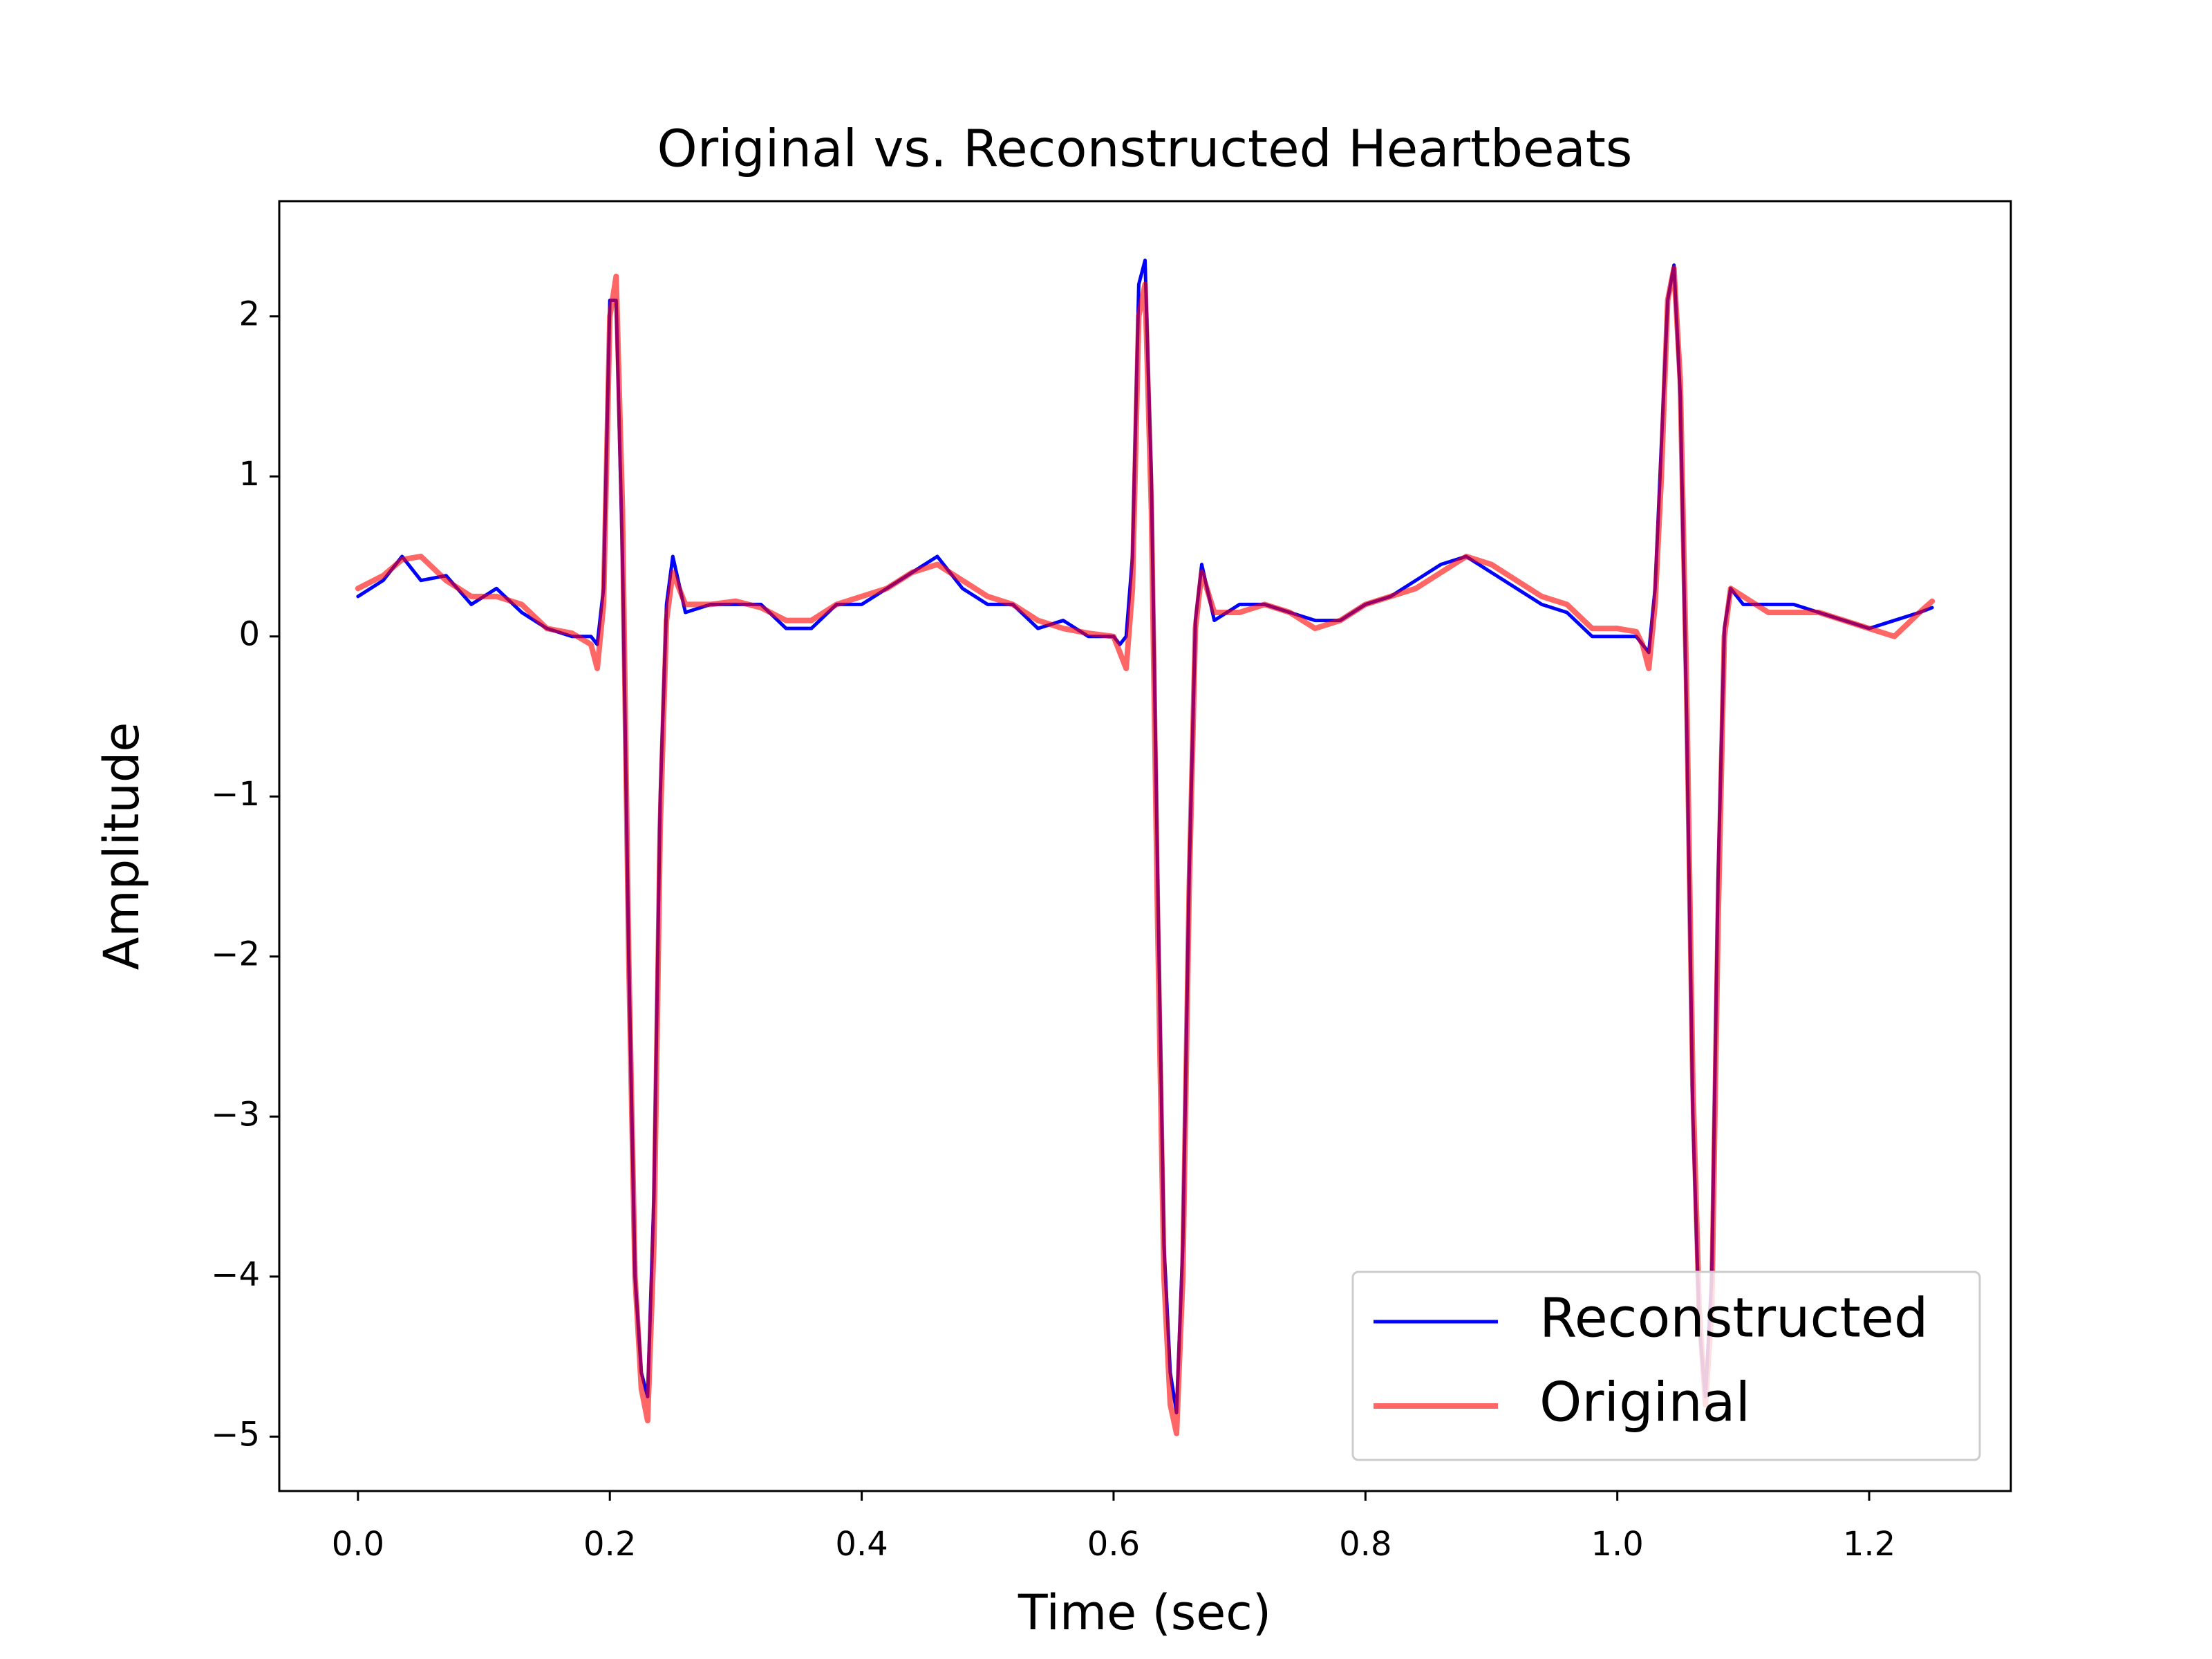 The image size is (2212, 1659). Describe the element at coordinates (1733, 1318) in the screenshot. I see `legend-label: Reconstructed` at that location.